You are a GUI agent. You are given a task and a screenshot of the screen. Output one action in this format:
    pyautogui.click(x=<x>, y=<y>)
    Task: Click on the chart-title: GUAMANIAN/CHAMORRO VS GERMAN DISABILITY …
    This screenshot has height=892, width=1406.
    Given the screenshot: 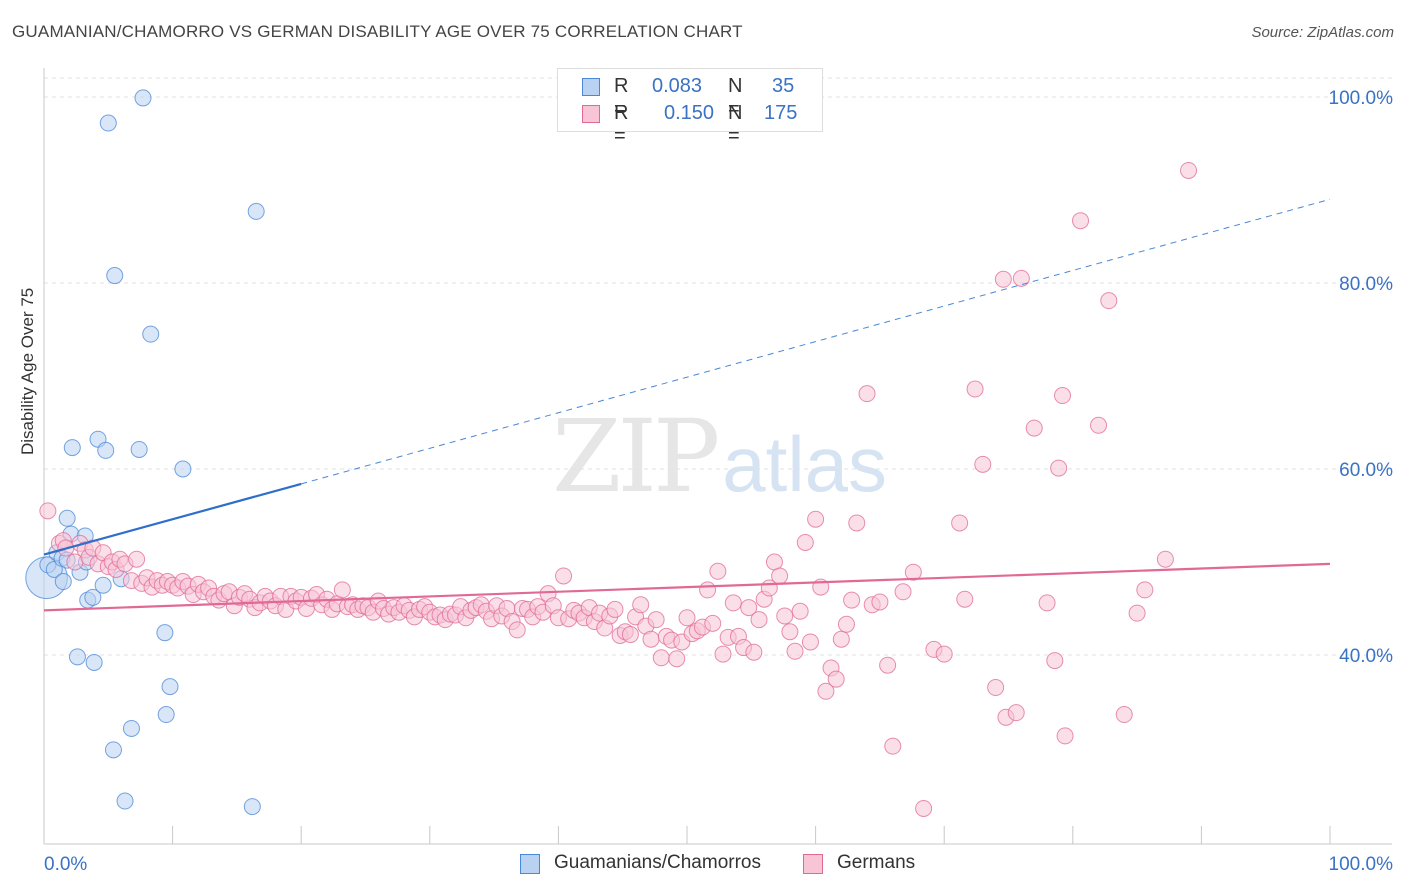 What is the action you would take?
    pyautogui.click(x=377, y=31)
    